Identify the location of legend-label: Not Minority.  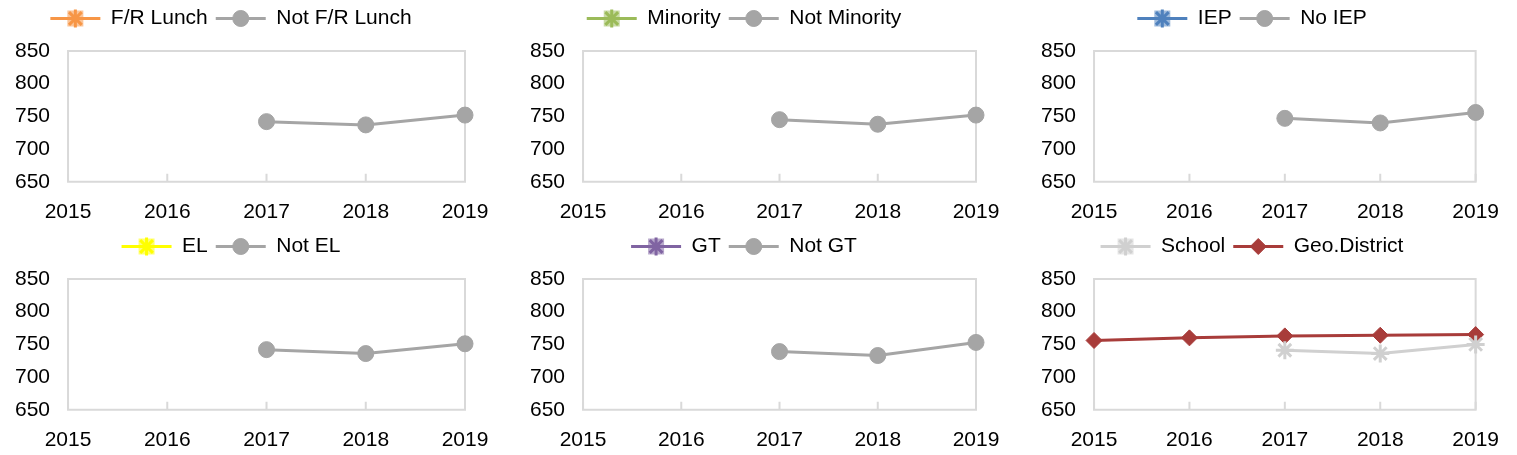
(845, 17).